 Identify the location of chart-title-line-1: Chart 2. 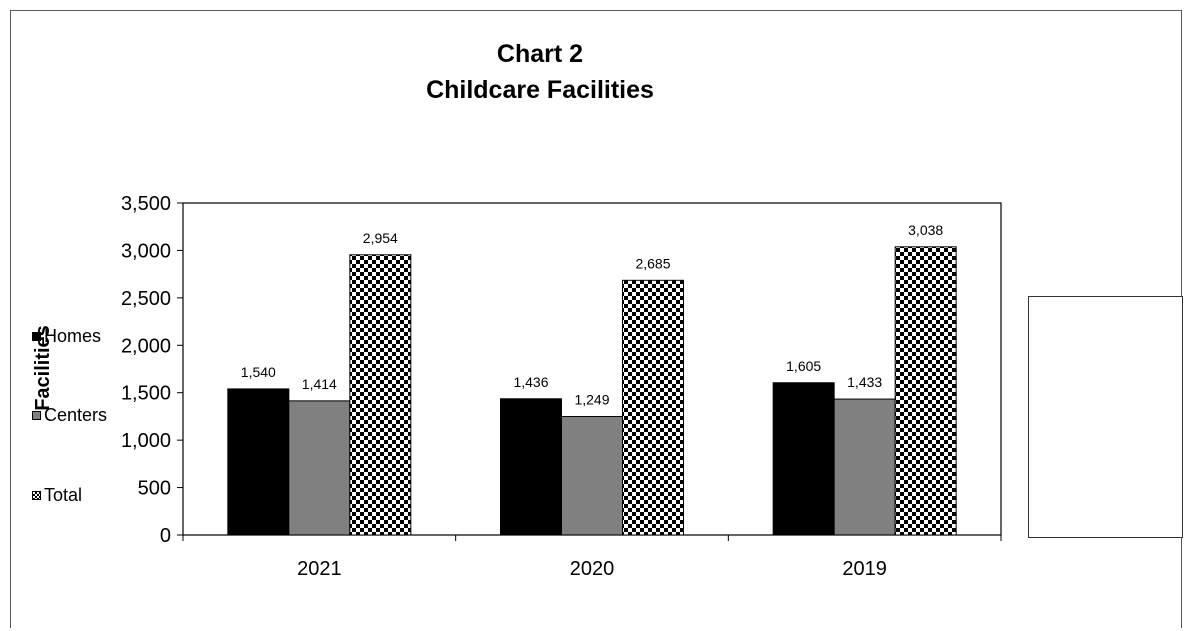
(540, 54).